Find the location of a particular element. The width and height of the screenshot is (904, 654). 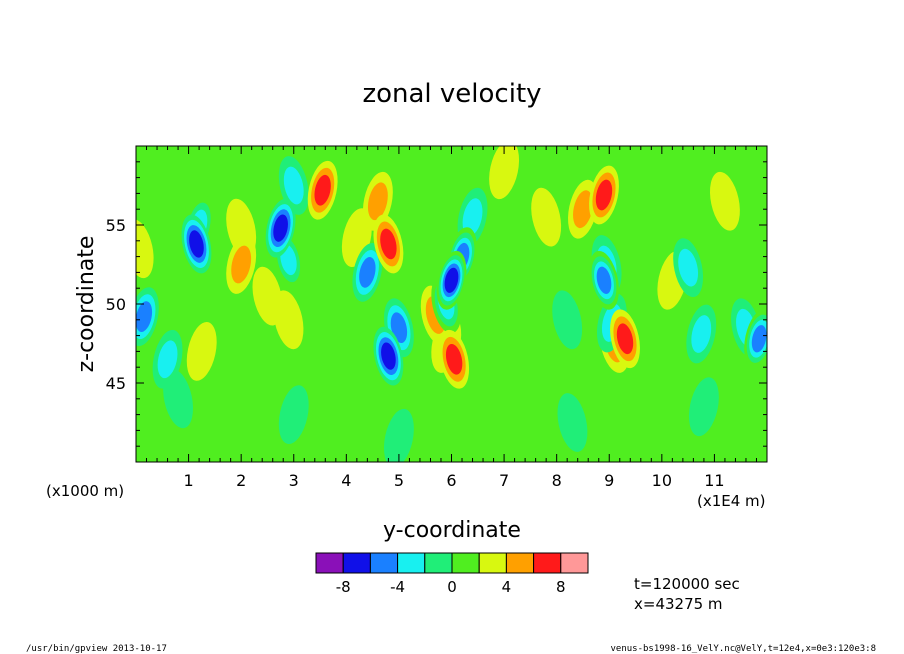

x-scale-note: (x1E4 m) is located at coordinates (731, 501).